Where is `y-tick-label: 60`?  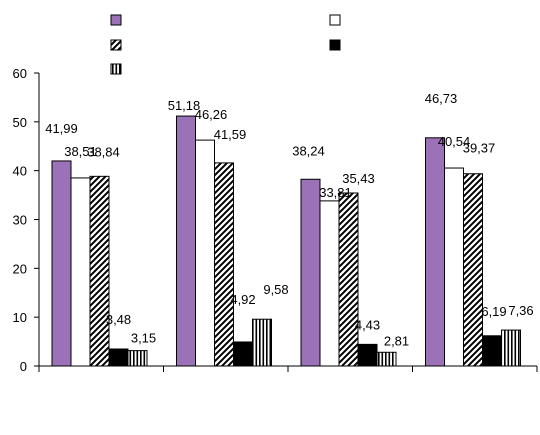 y-tick-label: 60 is located at coordinates (20, 73).